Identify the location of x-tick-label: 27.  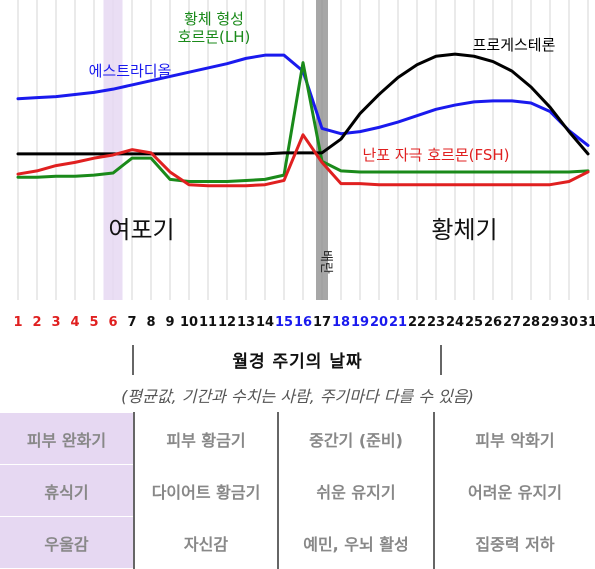
(512, 322).